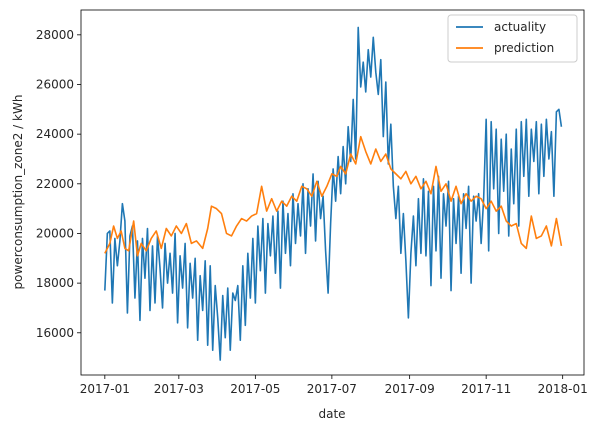 The width and height of the screenshot is (598, 432). What do you see at coordinates (524, 48) in the screenshot?
I see `legend-label-prediction: prediction` at bounding box center [524, 48].